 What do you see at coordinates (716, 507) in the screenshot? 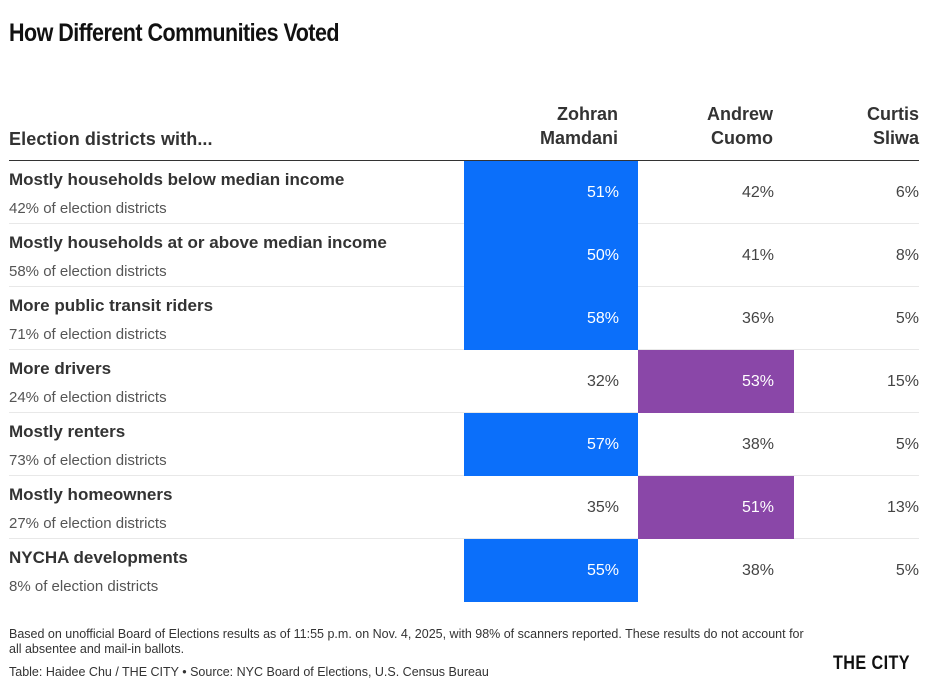
I see `cell-cuomo: 51%` at bounding box center [716, 507].